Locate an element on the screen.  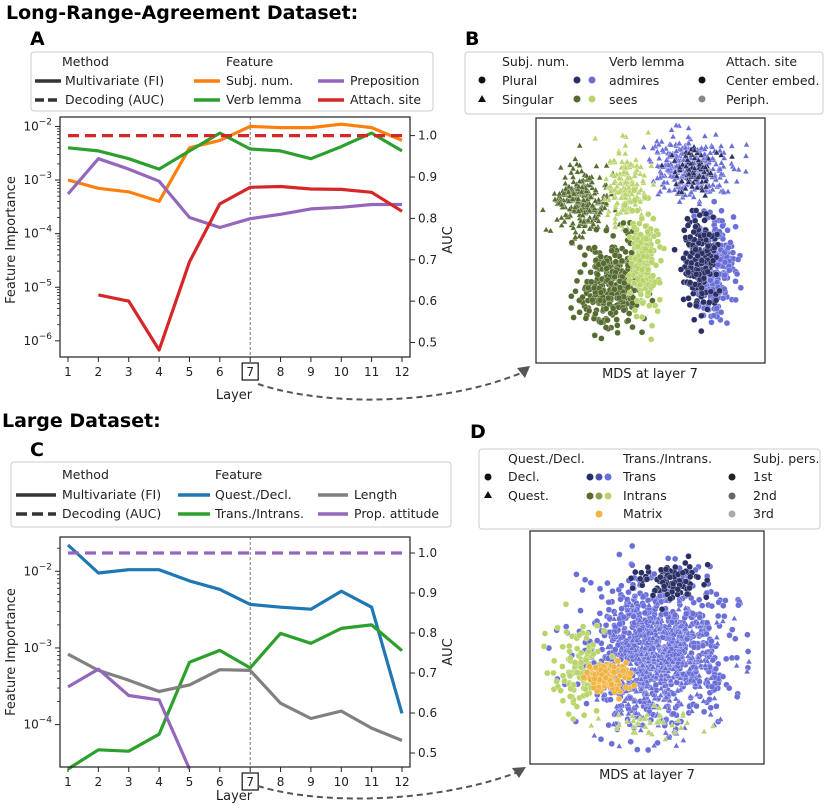
legend-b-periph-marker is located at coordinates (702, 99).